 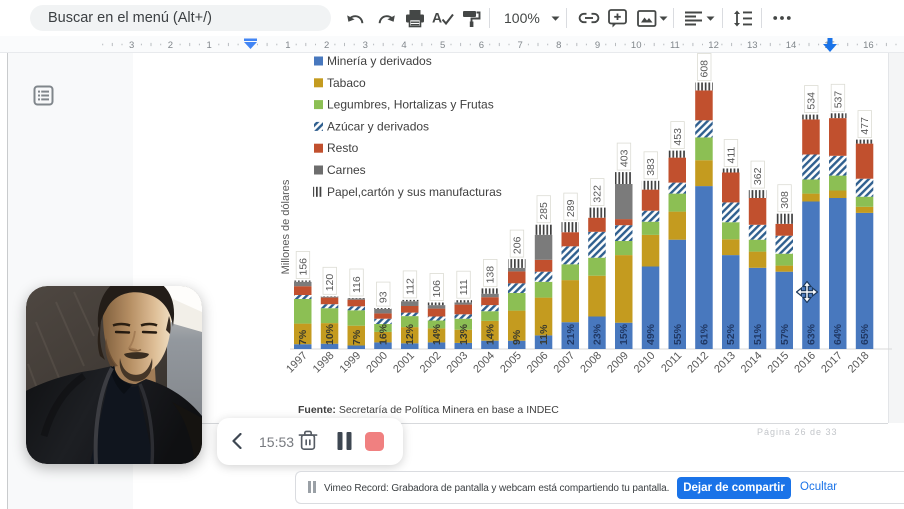 What do you see at coordinates (464, 287) in the screenshot?
I see `svg-text: 111` at bounding box center [464, 287].